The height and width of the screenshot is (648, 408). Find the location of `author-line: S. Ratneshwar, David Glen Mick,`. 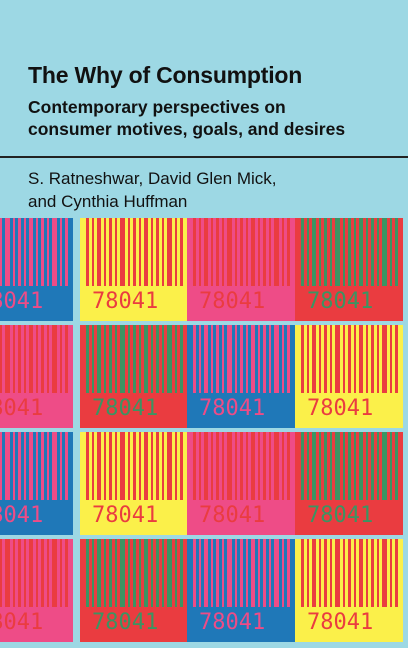

author-line: S. Ratneshwar, David Glen Mick, is located at coordinates (152, 178).